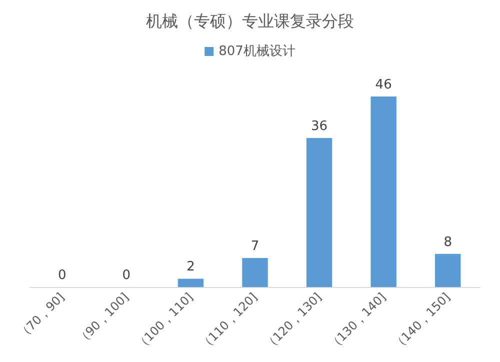 The width and height of the screenshot is (500, 362). What do you see at coordinates (257, 51) in the screenshot?
I see `legend-label: 807机械设计` at bounding box center [257, 51].